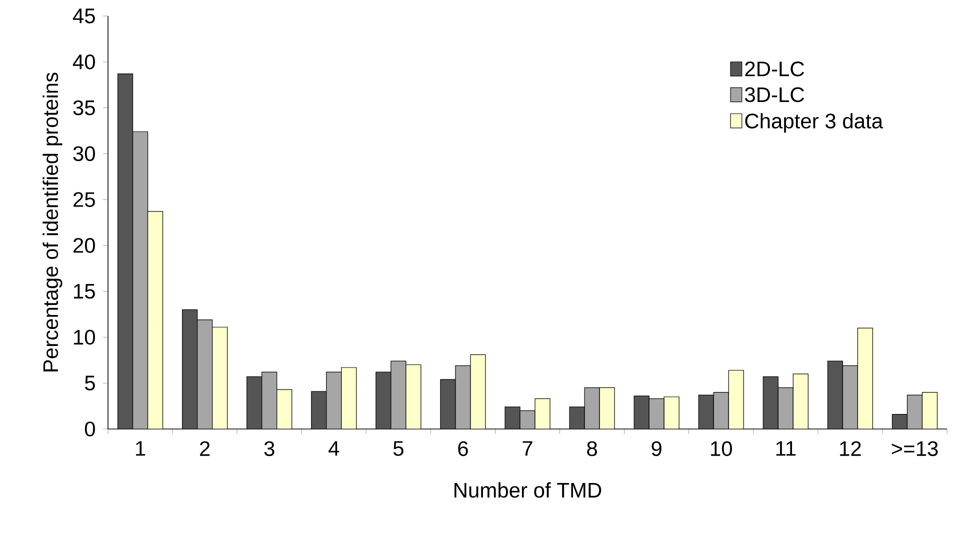 The image size is (962, 540). What do you see at coordinates (83, 16) in the screenshot?
I see `y-tick-label: 45` at bounding box center [83, 16].